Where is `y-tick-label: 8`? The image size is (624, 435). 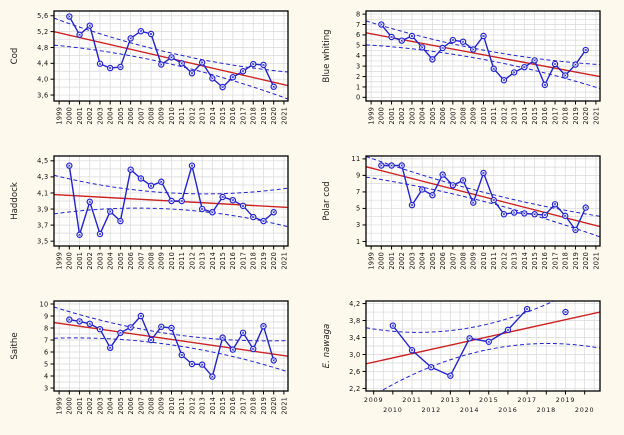
y-tick-label: 8 is located at coordinates (358, 14).